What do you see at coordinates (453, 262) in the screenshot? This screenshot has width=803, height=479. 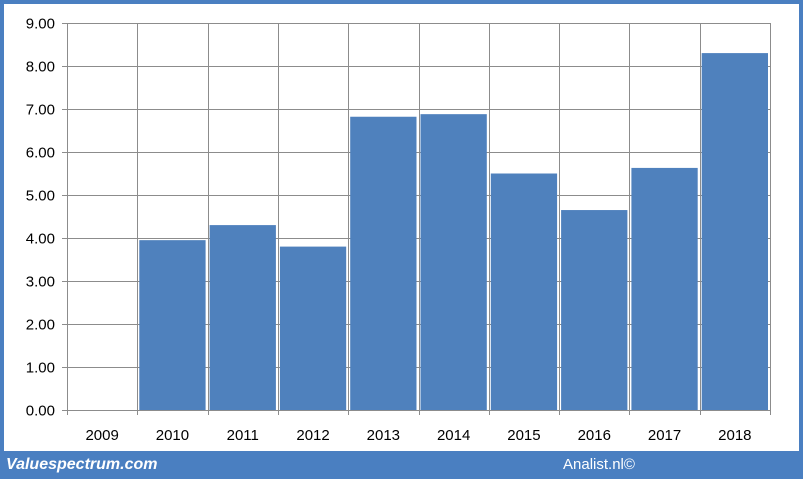 I see `bar-2014` at bounding box center [453, 262].